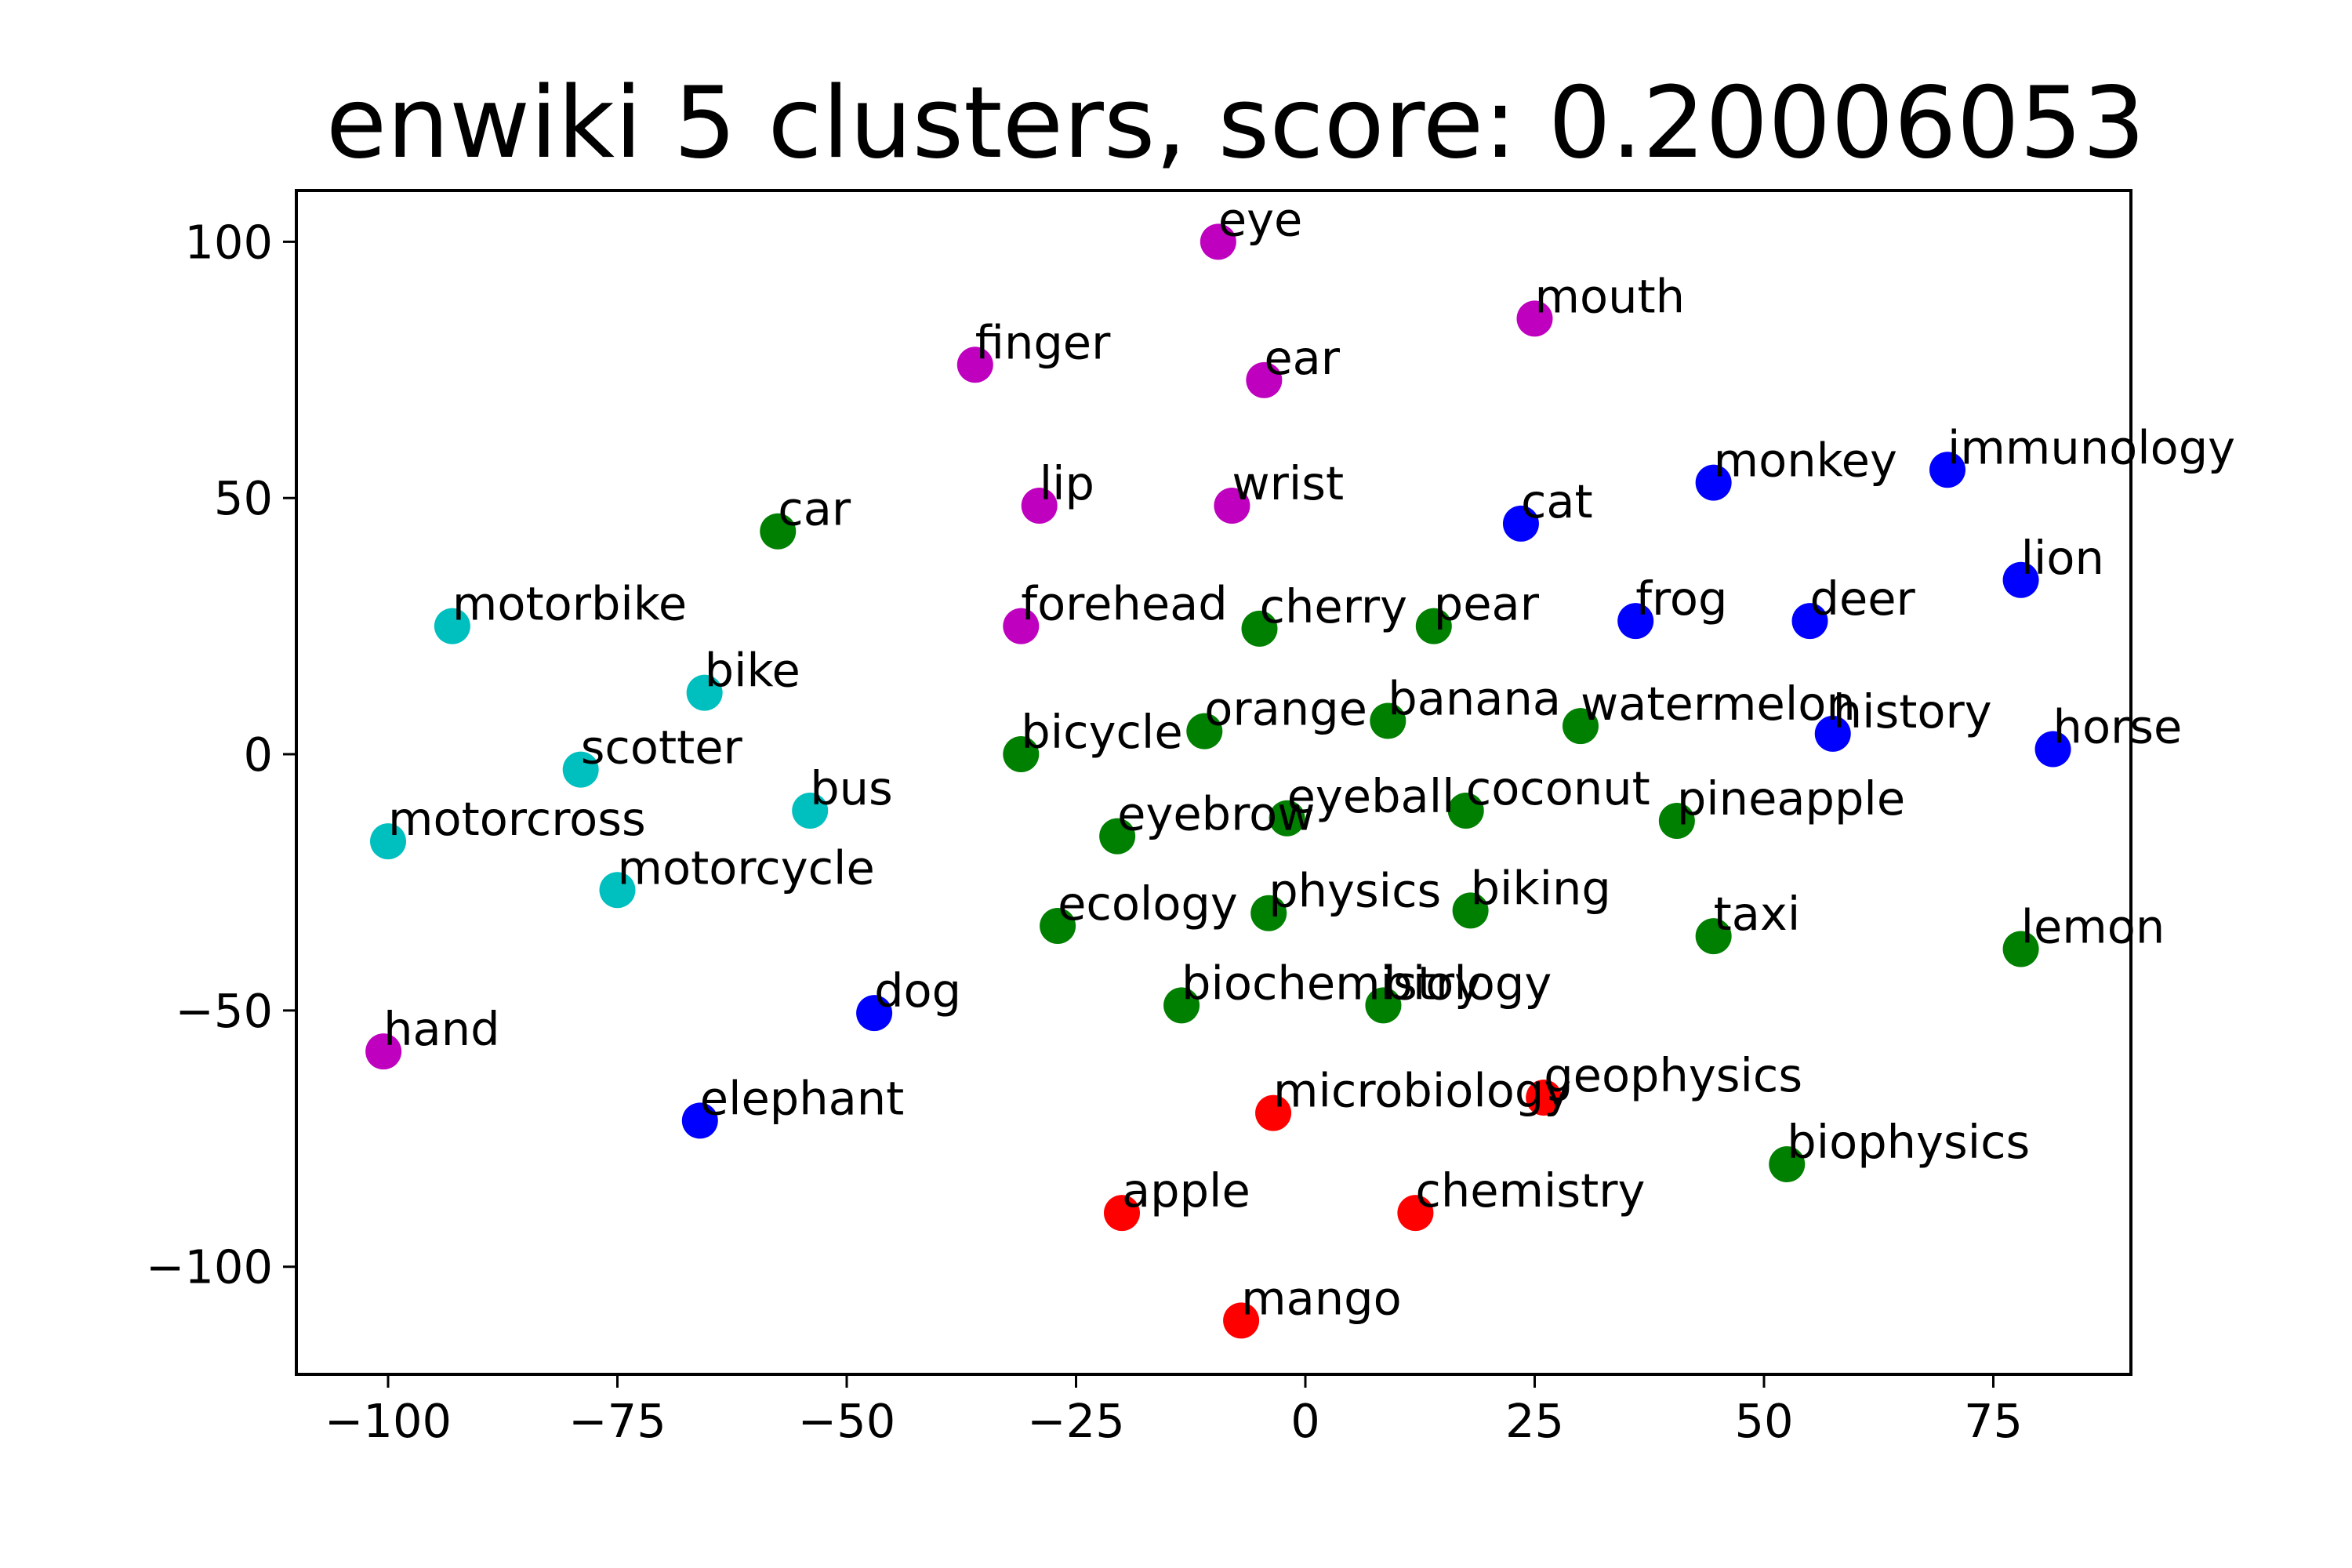 This screenshot has width=2352, height=1568. Describe the element at coordinates (1236, 122) in the screenshot. I see `chart-title: enwiki 5 clusters, score: 0.20006053` at that location.